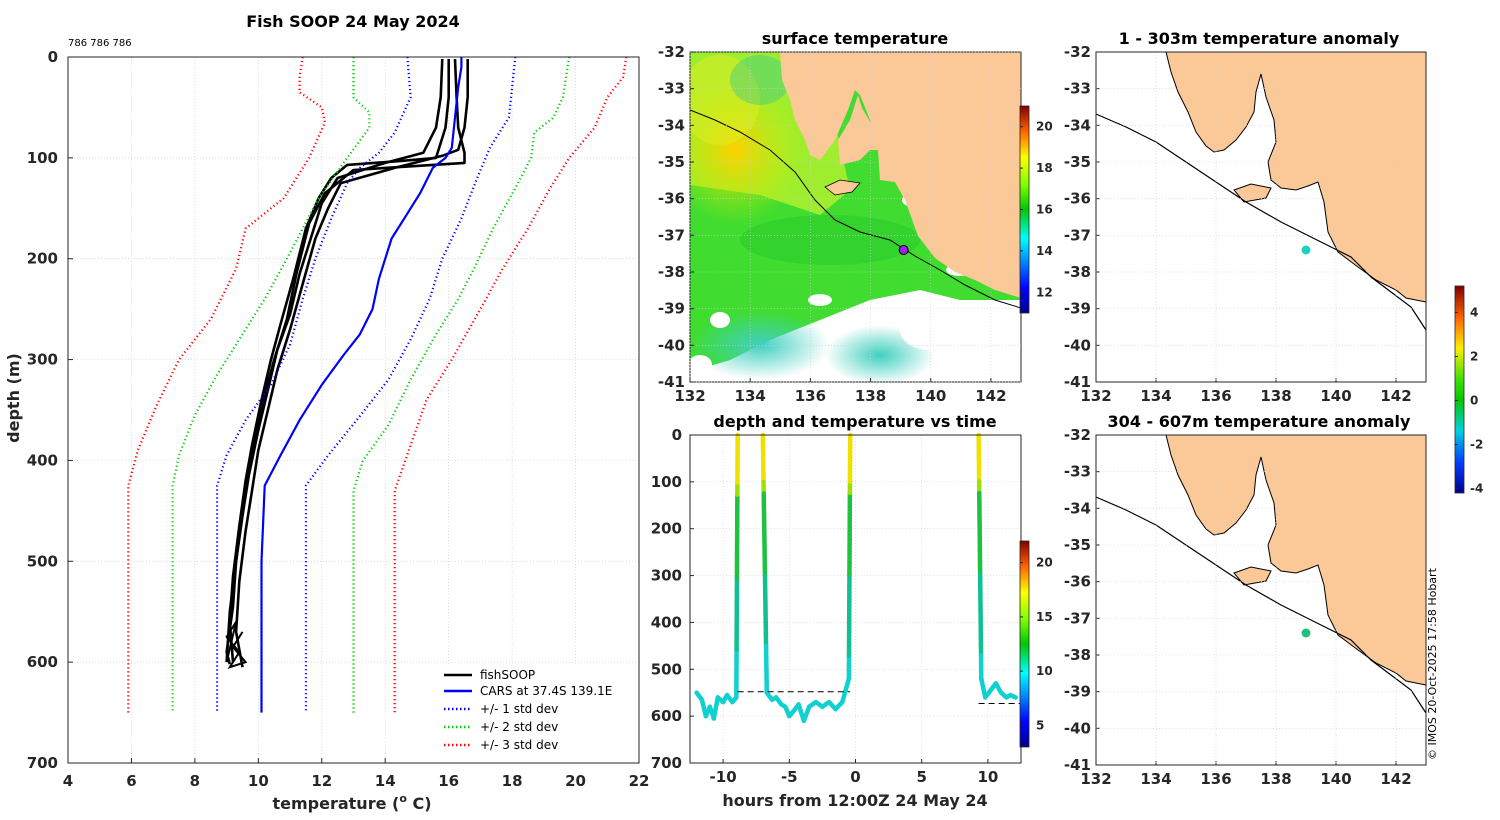  Describe the element at coordinates (510, 384) in the screenshot. I see `series-sd3-right` at that location.